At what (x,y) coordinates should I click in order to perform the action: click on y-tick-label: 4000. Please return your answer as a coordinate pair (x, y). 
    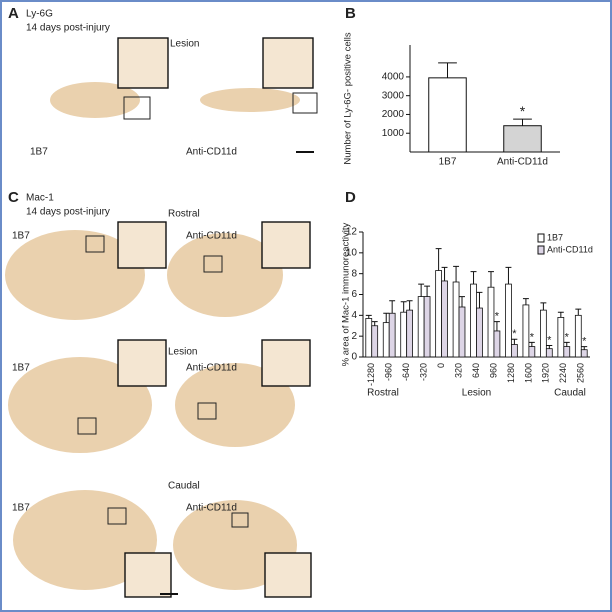
    Looking at the image, I should click on (393, 77).